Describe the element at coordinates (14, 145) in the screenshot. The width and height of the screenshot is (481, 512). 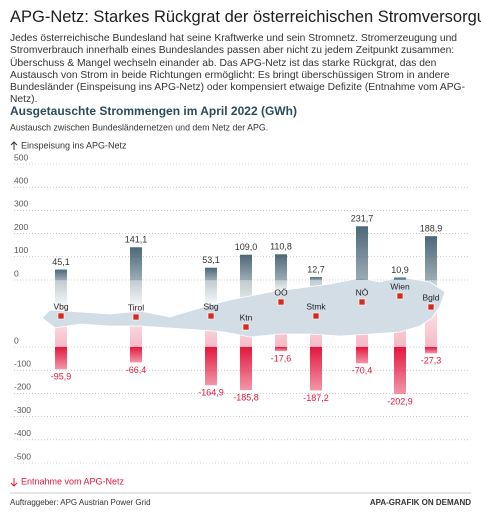
I see `up-arrow` at that location.